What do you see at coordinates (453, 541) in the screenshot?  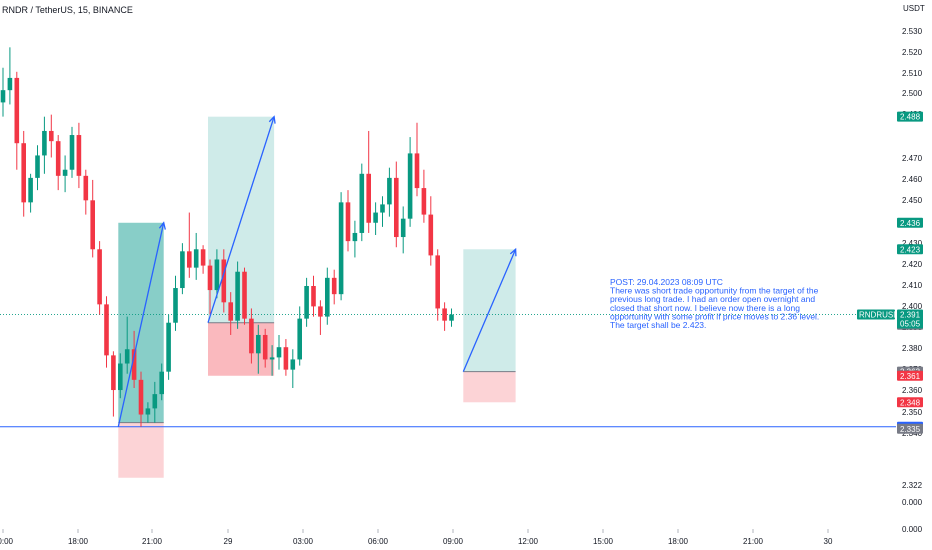 I see `time-tick-label: 09:00` at bounding box center [453, 541].